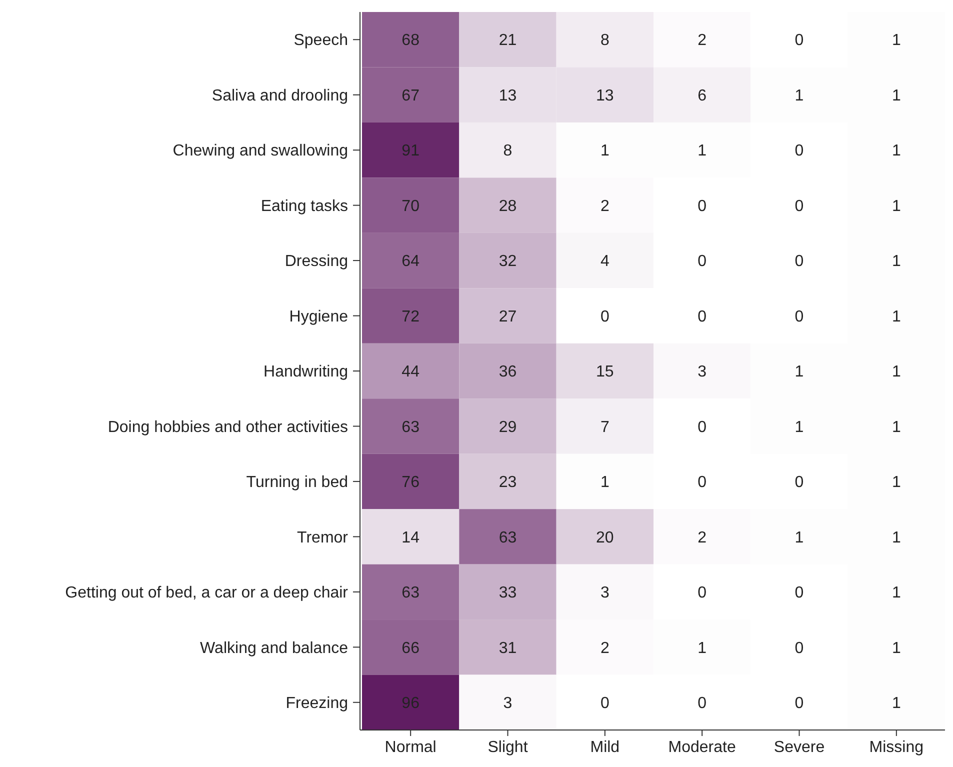 The image size is (953, 767). Describe the element at coordinates (411, 317) in the screenshot. I see `data-label: 72` at that location.